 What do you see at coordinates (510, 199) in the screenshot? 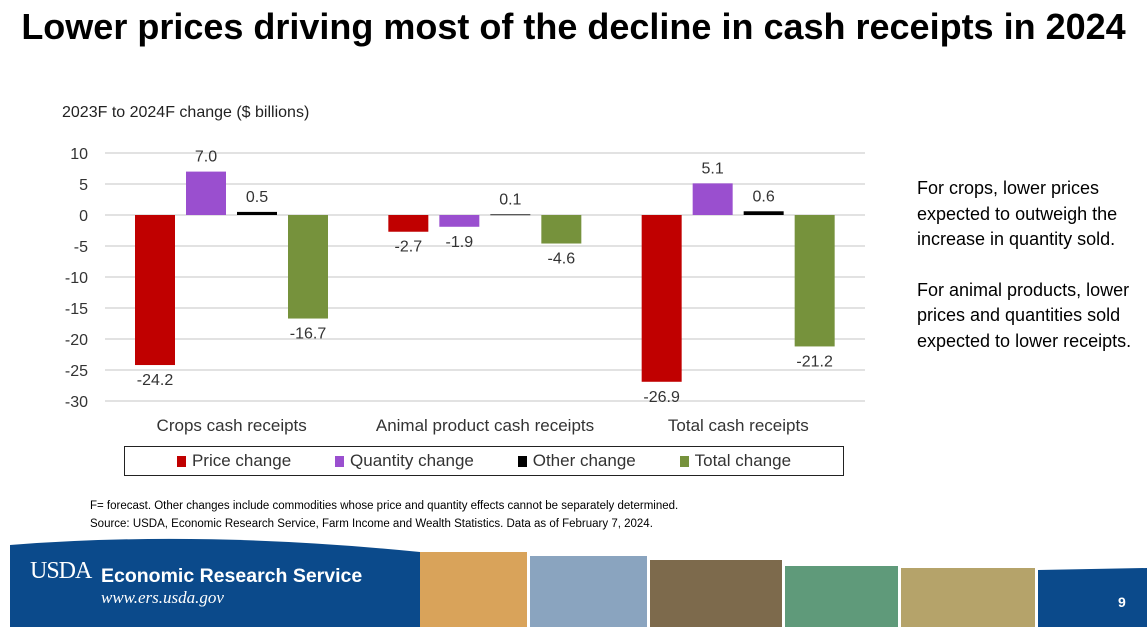
I see `data-label: 0.1` at bounding box center [510, 199].